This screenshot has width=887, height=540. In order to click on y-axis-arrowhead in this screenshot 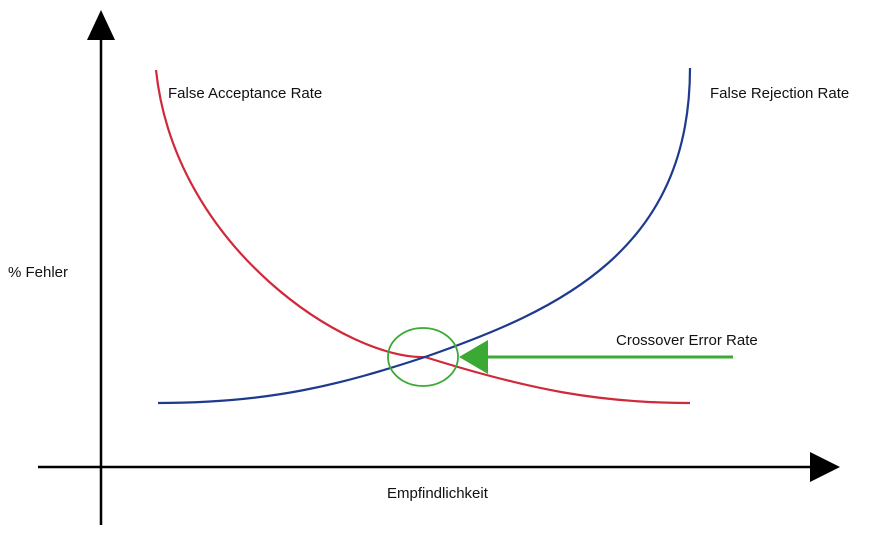, I will do `click(101, 25)`.